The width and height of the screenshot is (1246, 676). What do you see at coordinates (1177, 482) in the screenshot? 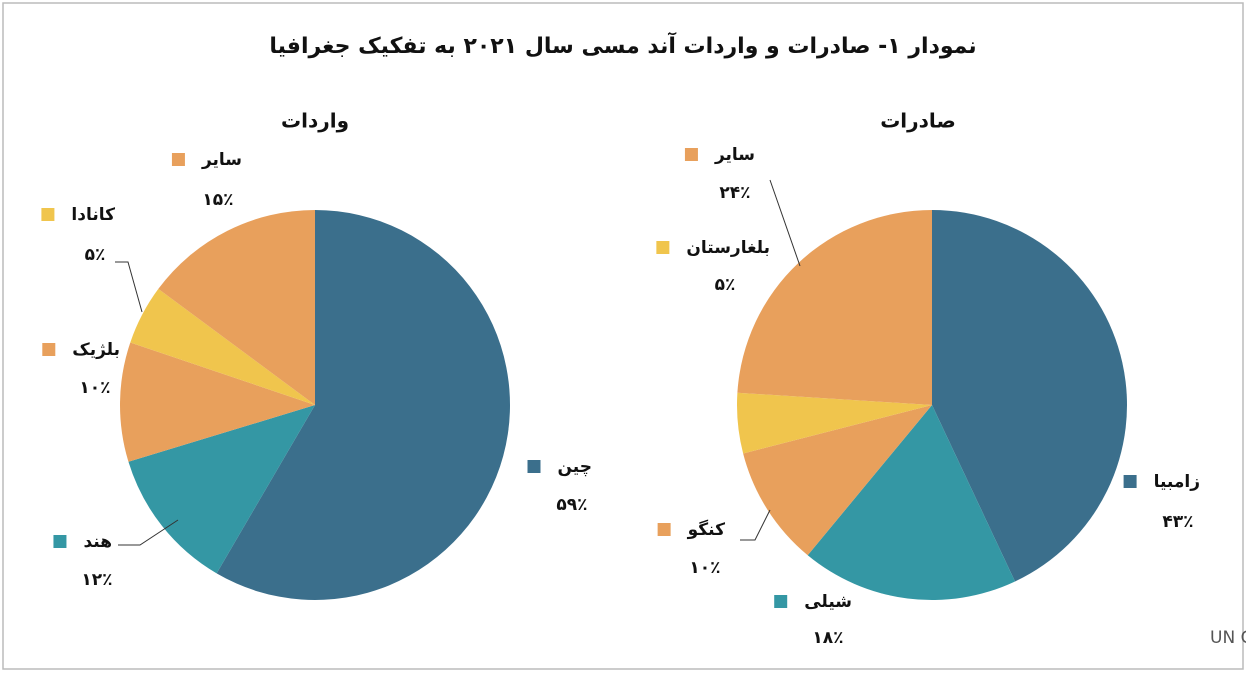
I see `slice-name: زامبیا` at bounding box center [1177, 482].